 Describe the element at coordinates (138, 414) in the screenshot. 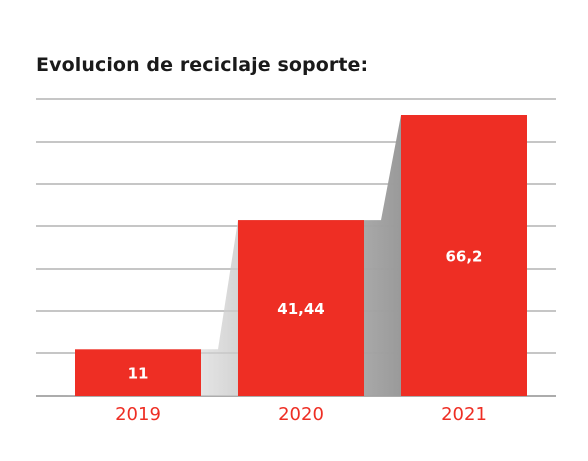

I see `category-label-2019: 2019` at that location.